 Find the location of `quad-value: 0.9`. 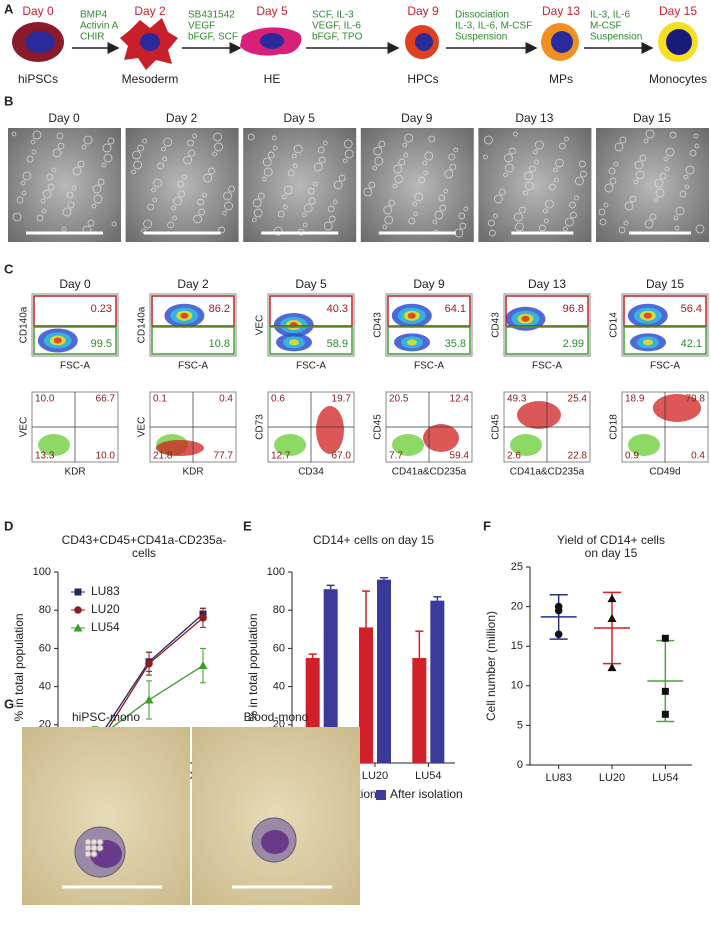

quad-value: 0.9 is located at coordinates (632, 456).